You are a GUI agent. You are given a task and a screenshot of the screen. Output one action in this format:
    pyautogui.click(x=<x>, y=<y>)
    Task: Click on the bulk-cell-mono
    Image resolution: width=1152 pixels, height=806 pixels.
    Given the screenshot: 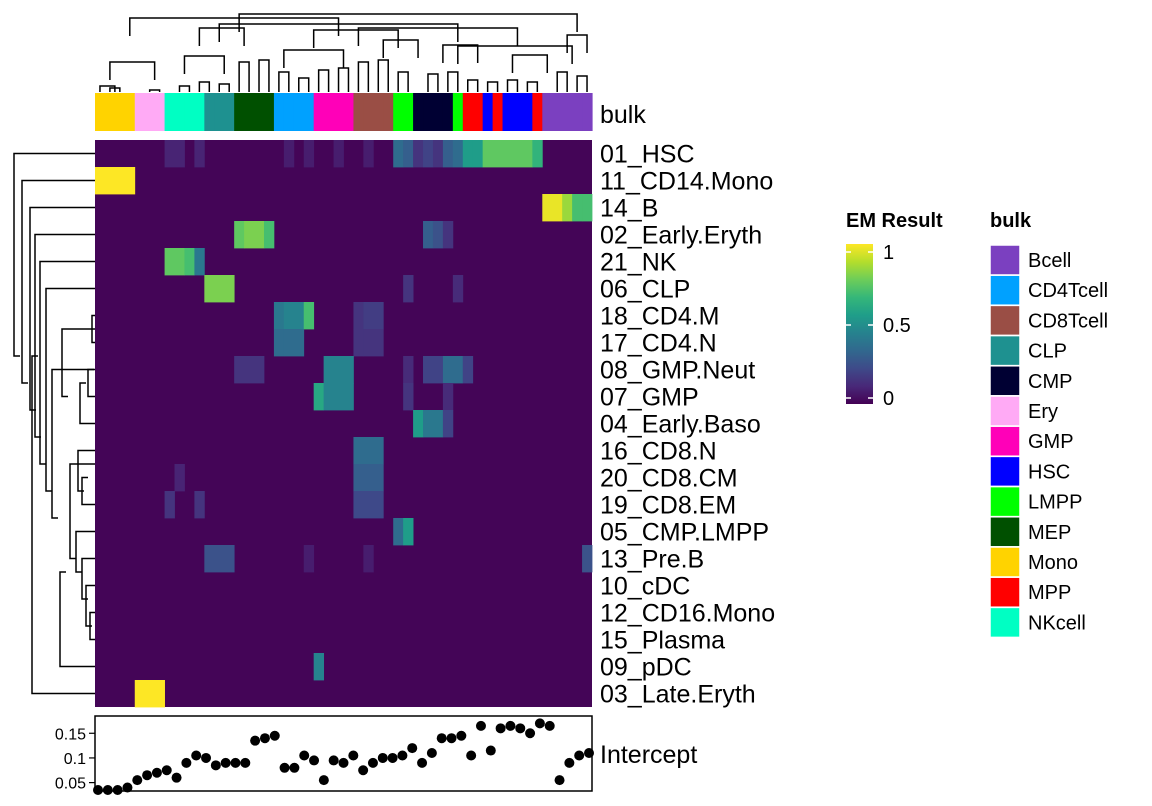 What is the action you would take?
    pyautogui.click(x=110, y=112)
    